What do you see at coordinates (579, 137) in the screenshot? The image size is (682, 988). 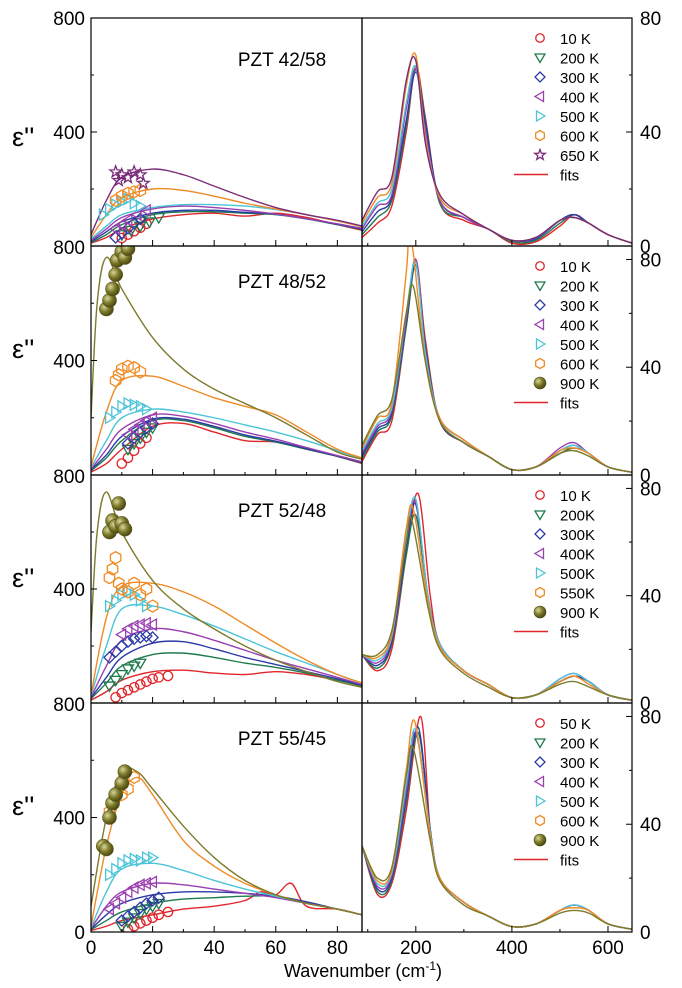 I see `legend-1-label-5: 600 K` at bounding box center [579, 137].